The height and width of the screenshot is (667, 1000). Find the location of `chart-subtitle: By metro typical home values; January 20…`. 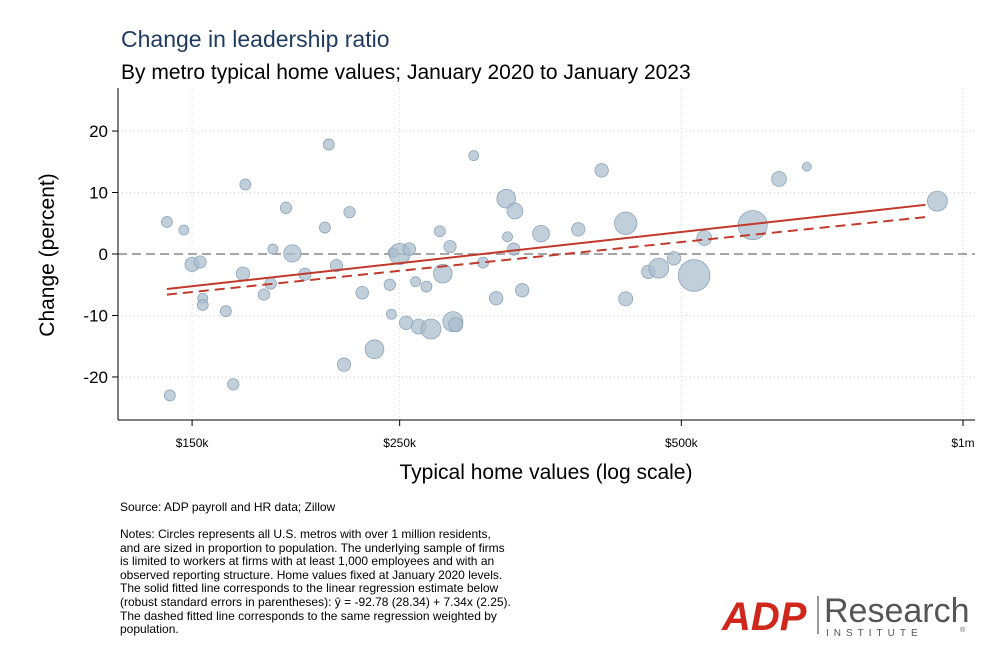

chart-subtitle: By metro typical home values; January 20… is located at coordinates (406, 72).